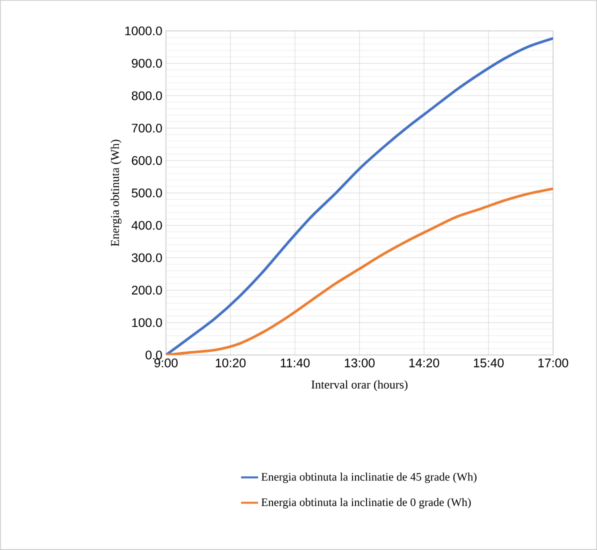 This screenshot has height=550, width=597. Describe the element at coordinates (489, 363) in the screenshot. I see `x-tick-label: 15:40` at that location.